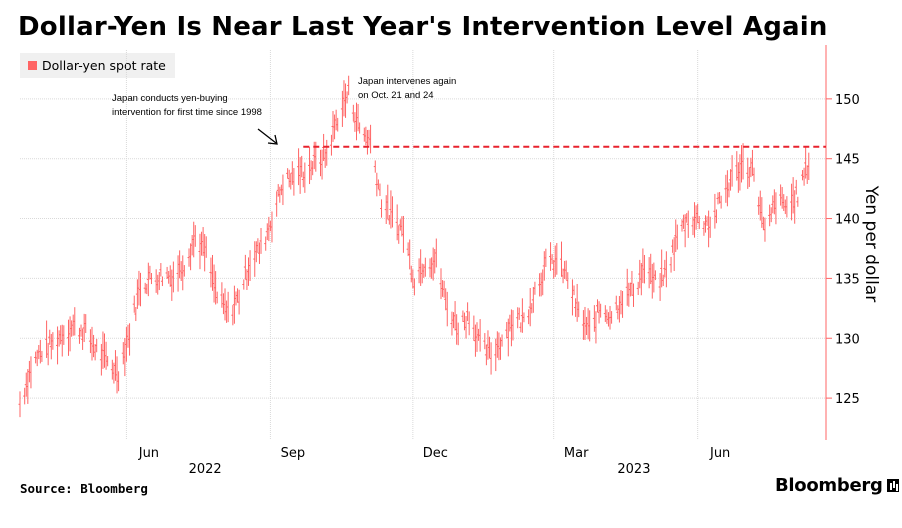  Describe the element at coordinates (829, 485) in the screenshot. I see `brand-name: Bloomberg` at that location.